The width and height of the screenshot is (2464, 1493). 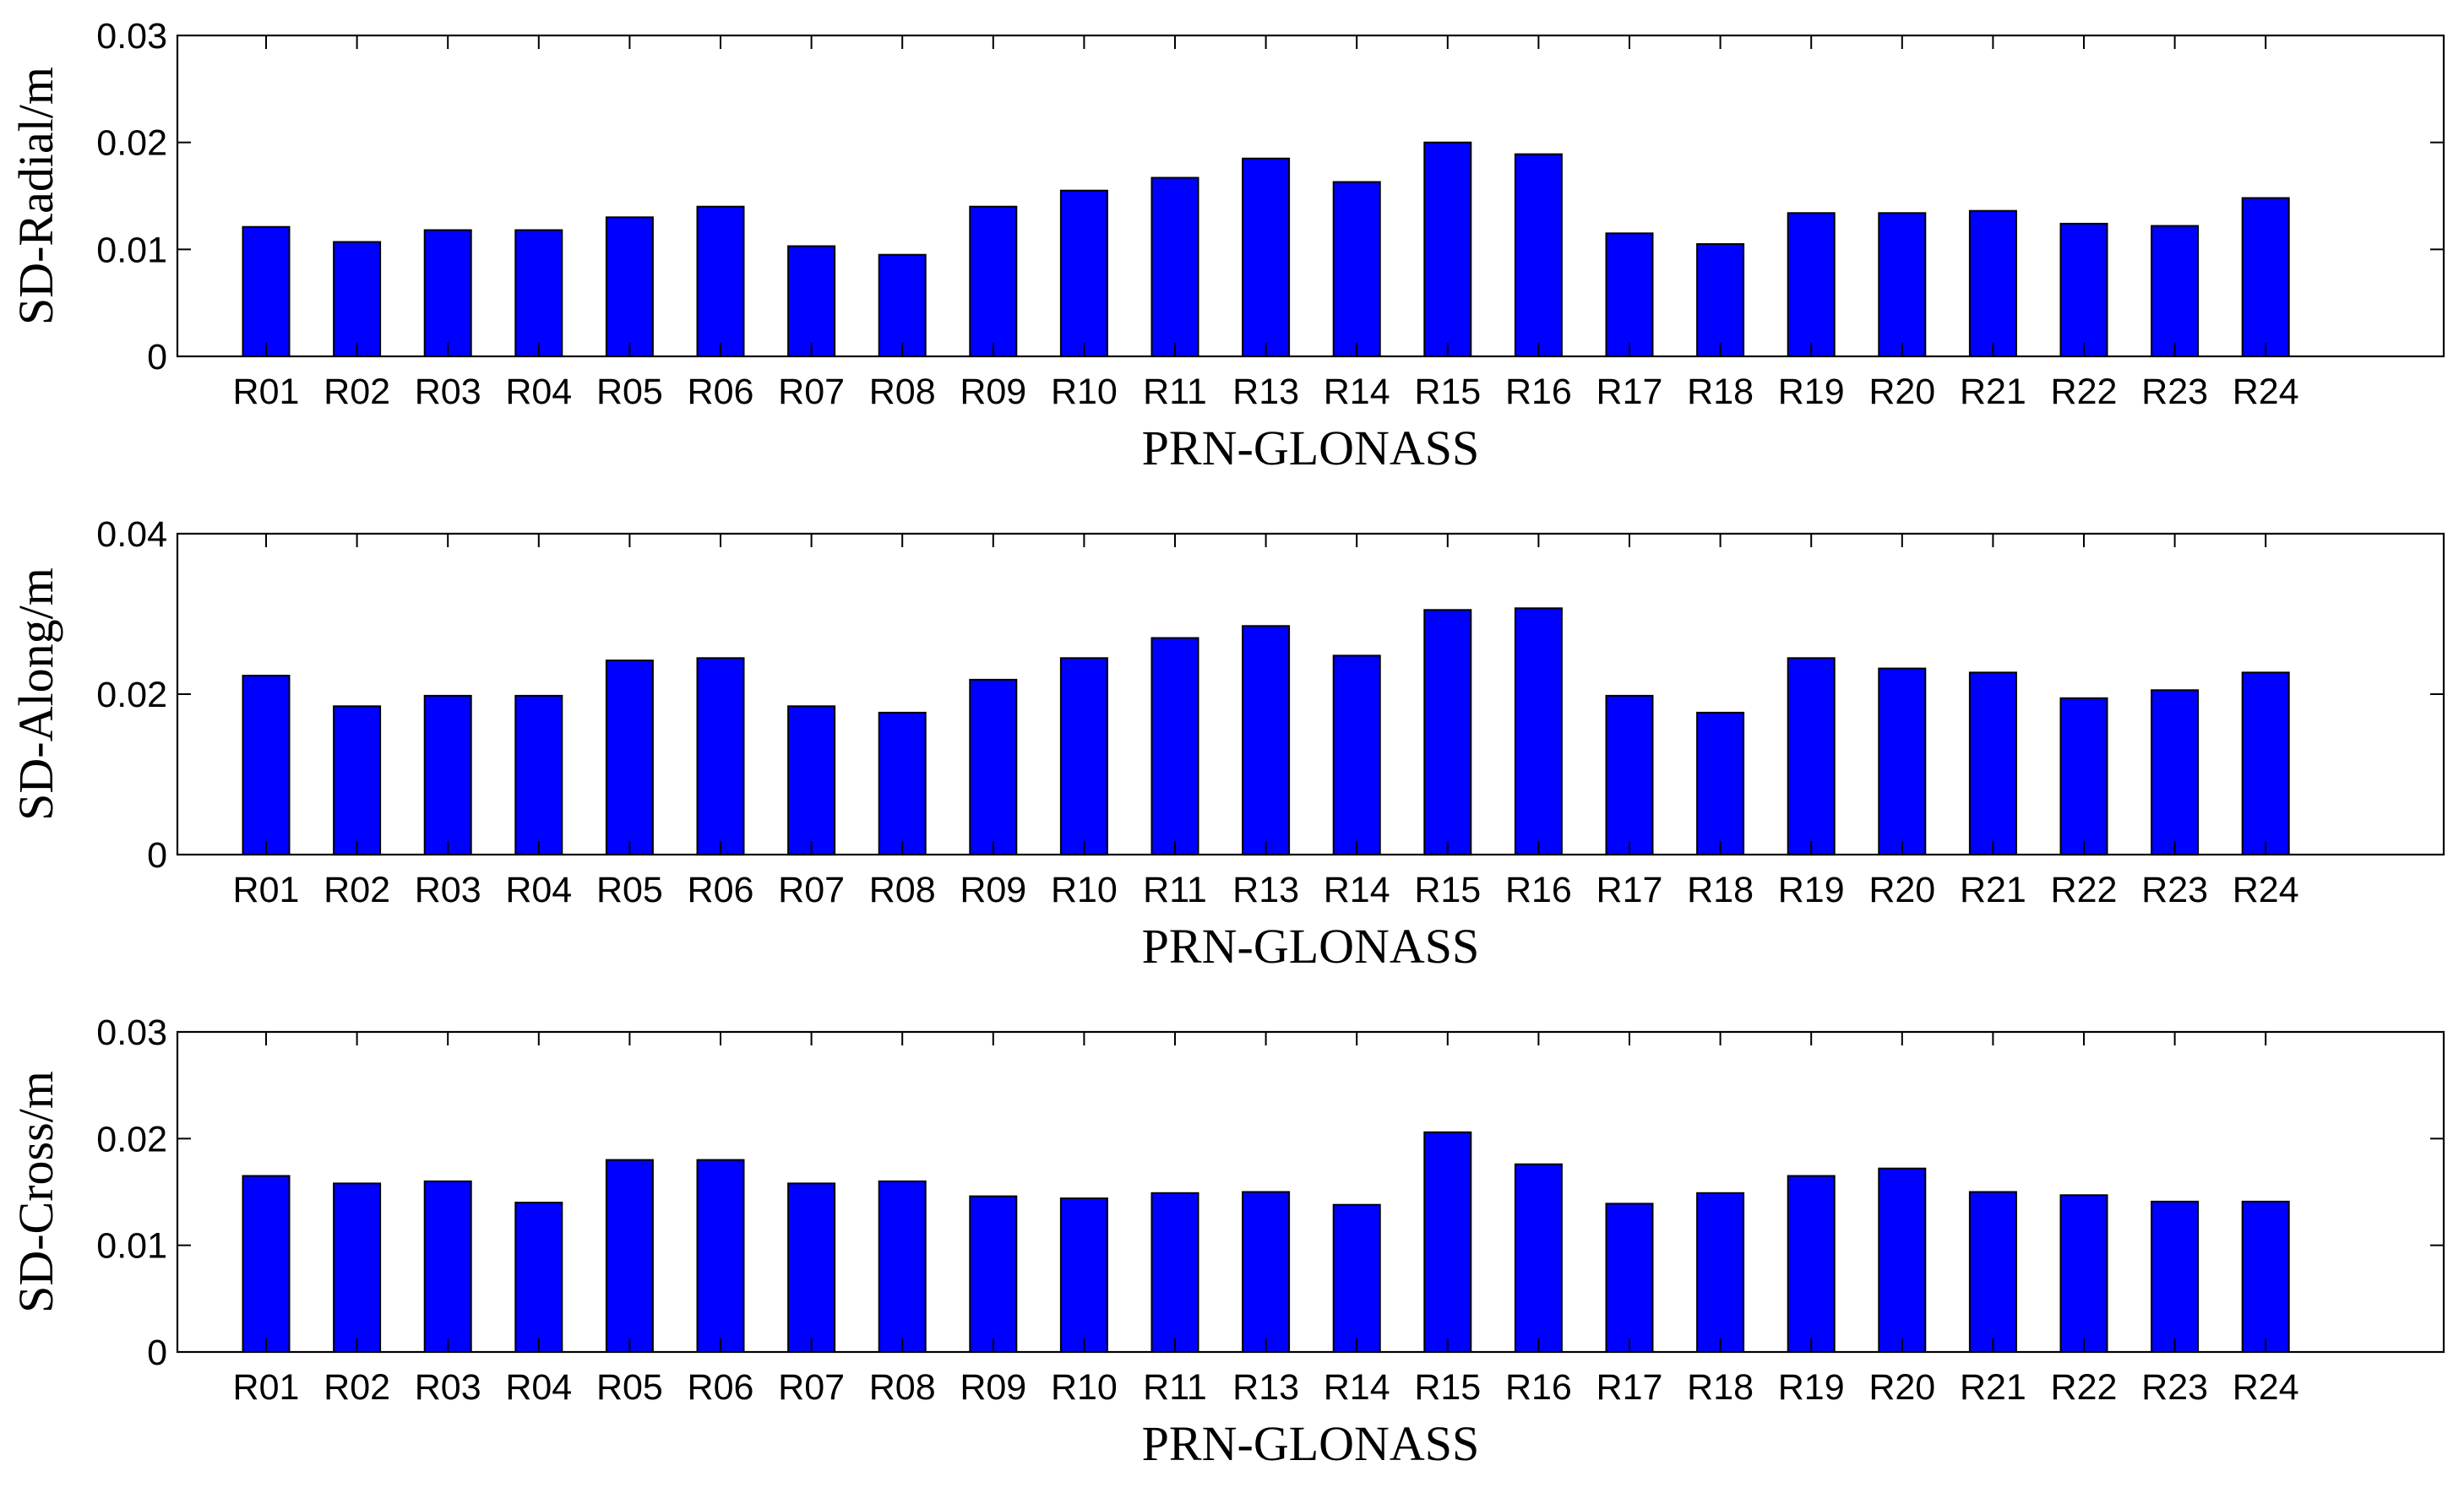 What do you see at coordinates (811, 780) in the screenshot?
I see `bar-r07` at bounding box center [811, 780].